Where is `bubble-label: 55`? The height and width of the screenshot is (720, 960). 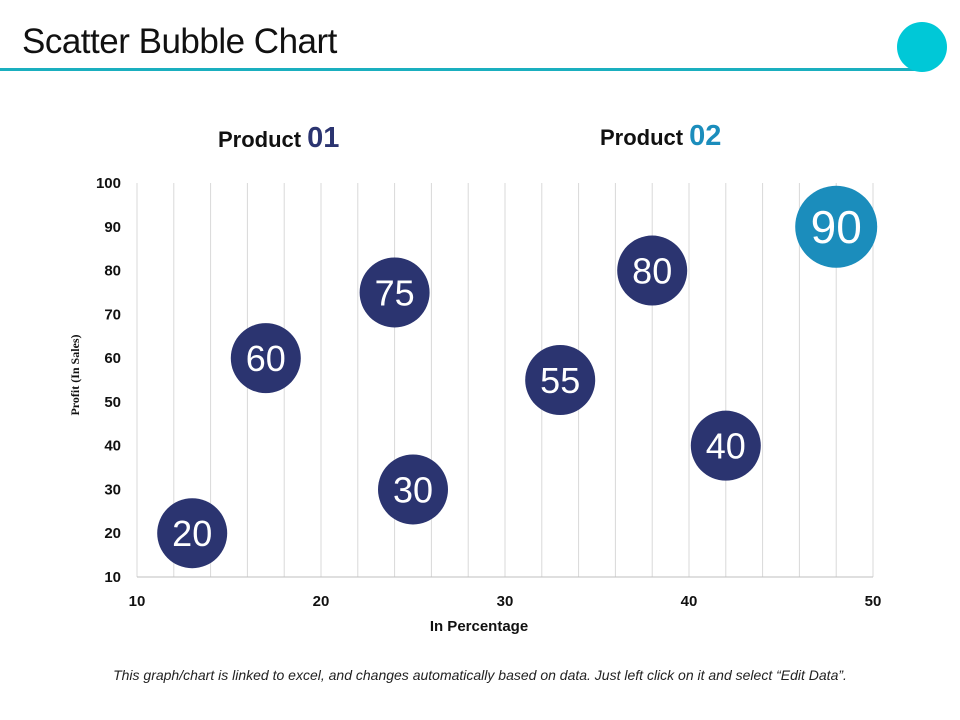
bubble-label: 55 is located at coordinates (560, 380).